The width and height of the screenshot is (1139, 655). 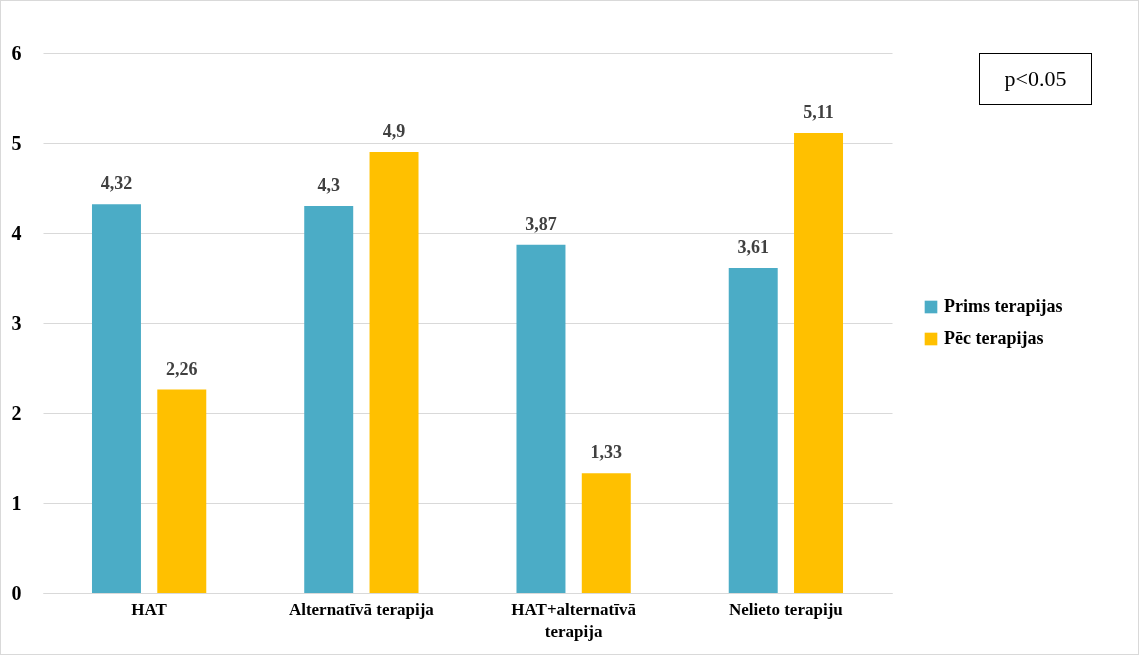 What do you see at coordinates (818, 112) in the screenshot?
I see `data-label: 5,11` at bounding box center [818, 112].